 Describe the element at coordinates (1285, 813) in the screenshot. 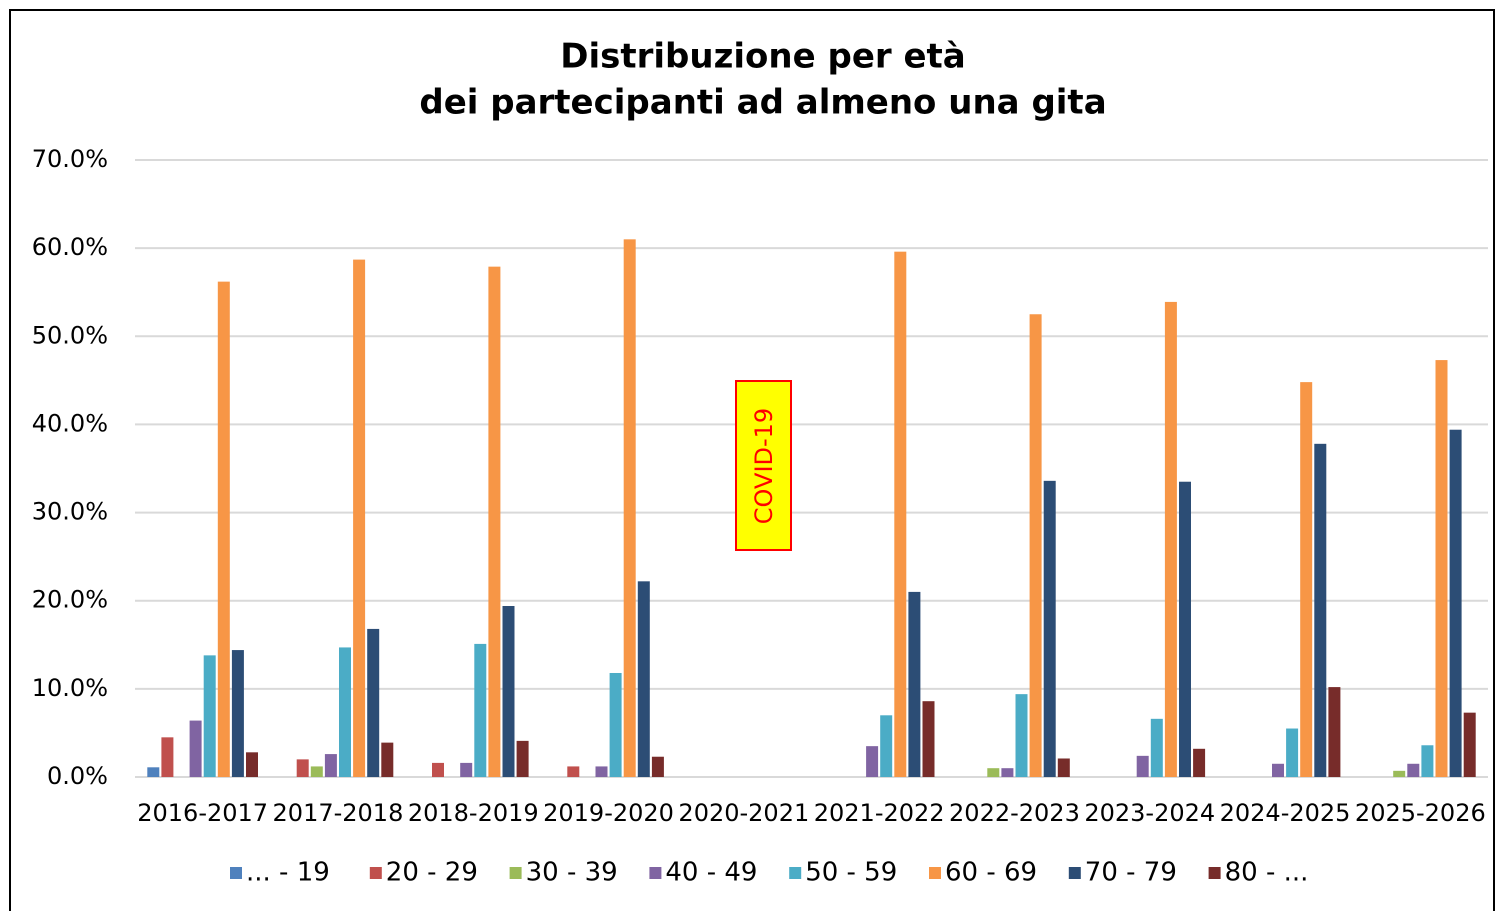

I see `x-tick-label: 2024-2025` at that location.